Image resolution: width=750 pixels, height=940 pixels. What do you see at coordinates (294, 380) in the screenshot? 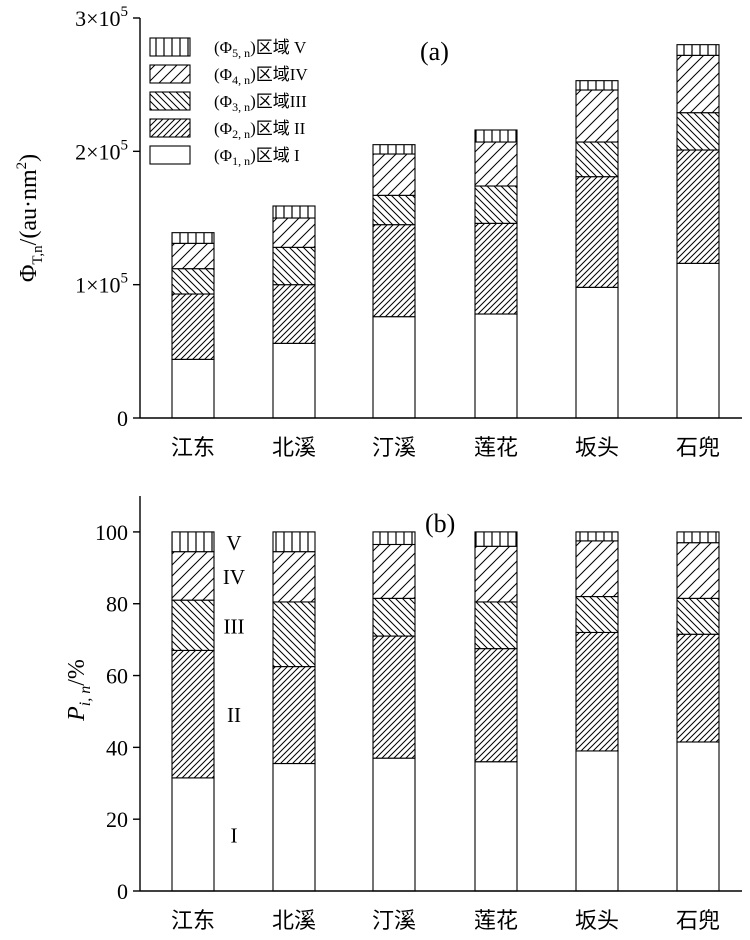
I see `bar-segment-a-2-s1` at bounding box center [294, 380].